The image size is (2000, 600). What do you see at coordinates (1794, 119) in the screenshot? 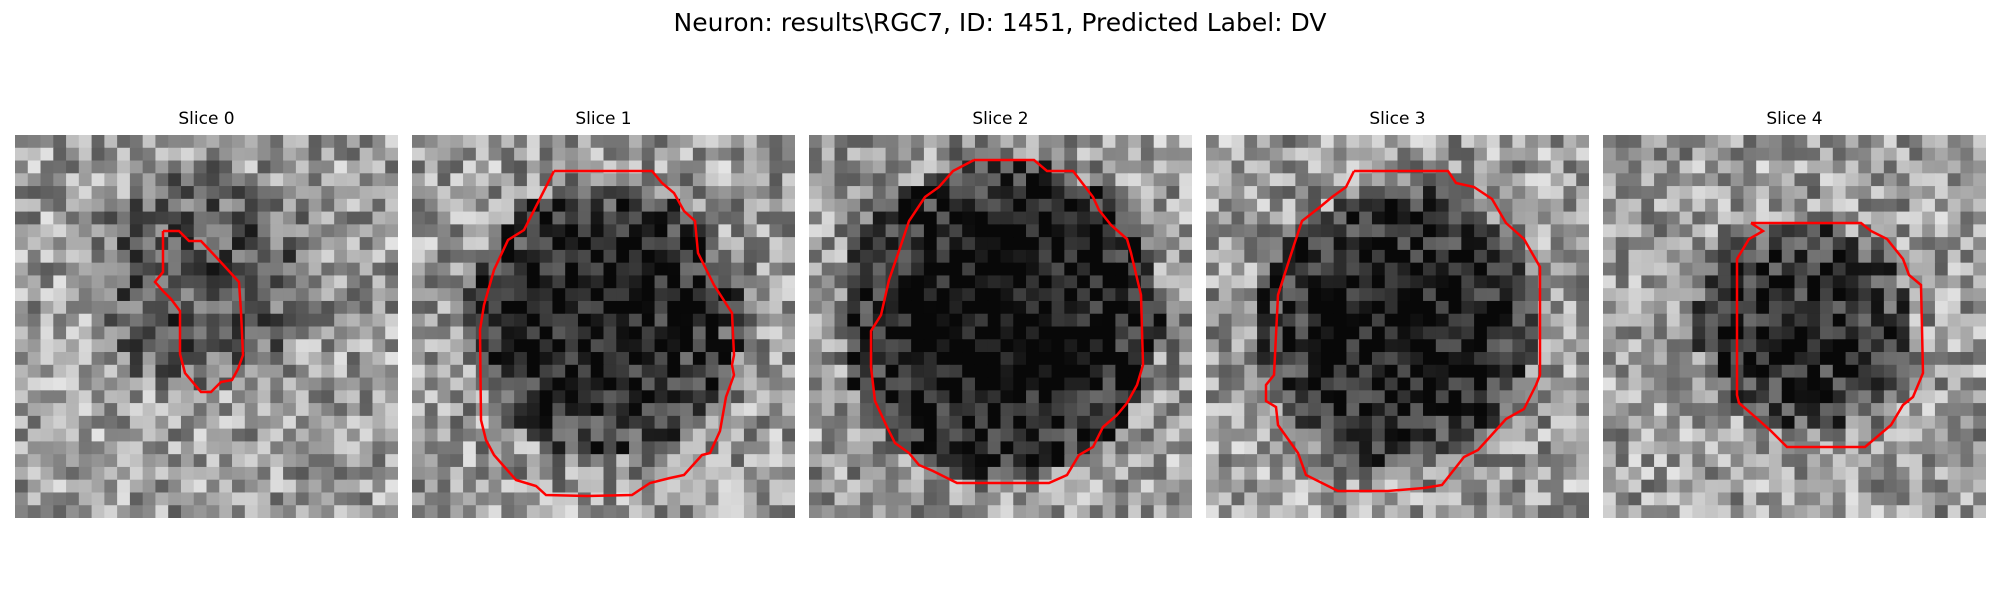
I see `slice-title-4: Slice 4` at bounding box center [1794, 119].